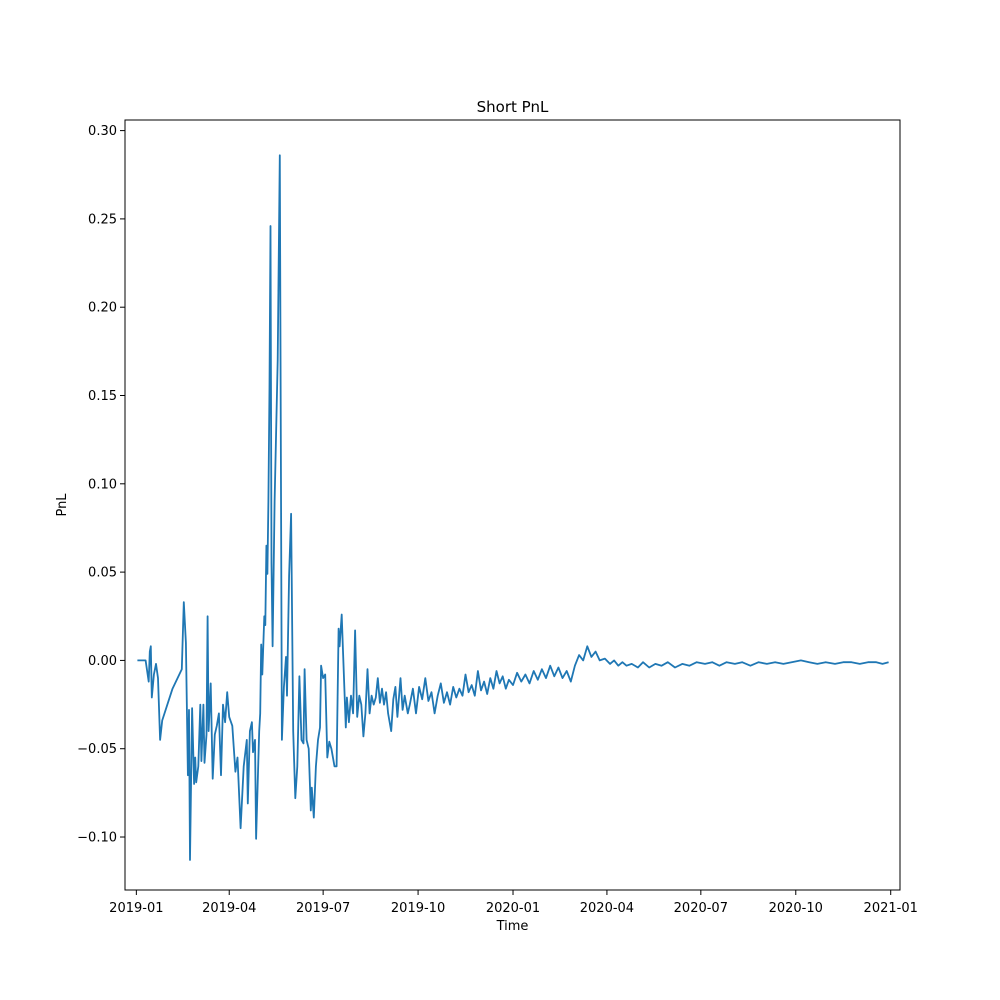 The width and height of the screenshot is (1000, 1000). I want to click on y-tick-label: 0.00, so click(102, 661).